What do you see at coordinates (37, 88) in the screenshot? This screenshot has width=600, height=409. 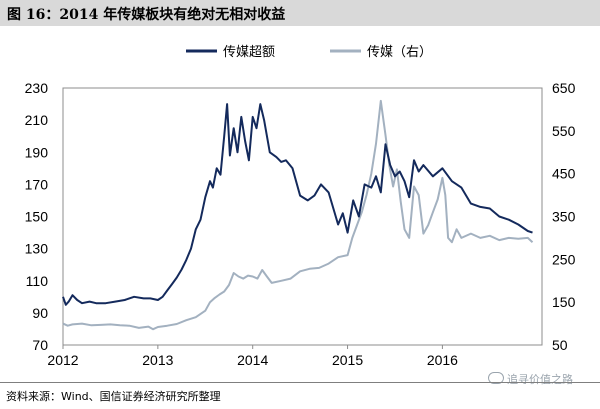 I see `left-tick-label: 230` at bounding box center [37, 88].